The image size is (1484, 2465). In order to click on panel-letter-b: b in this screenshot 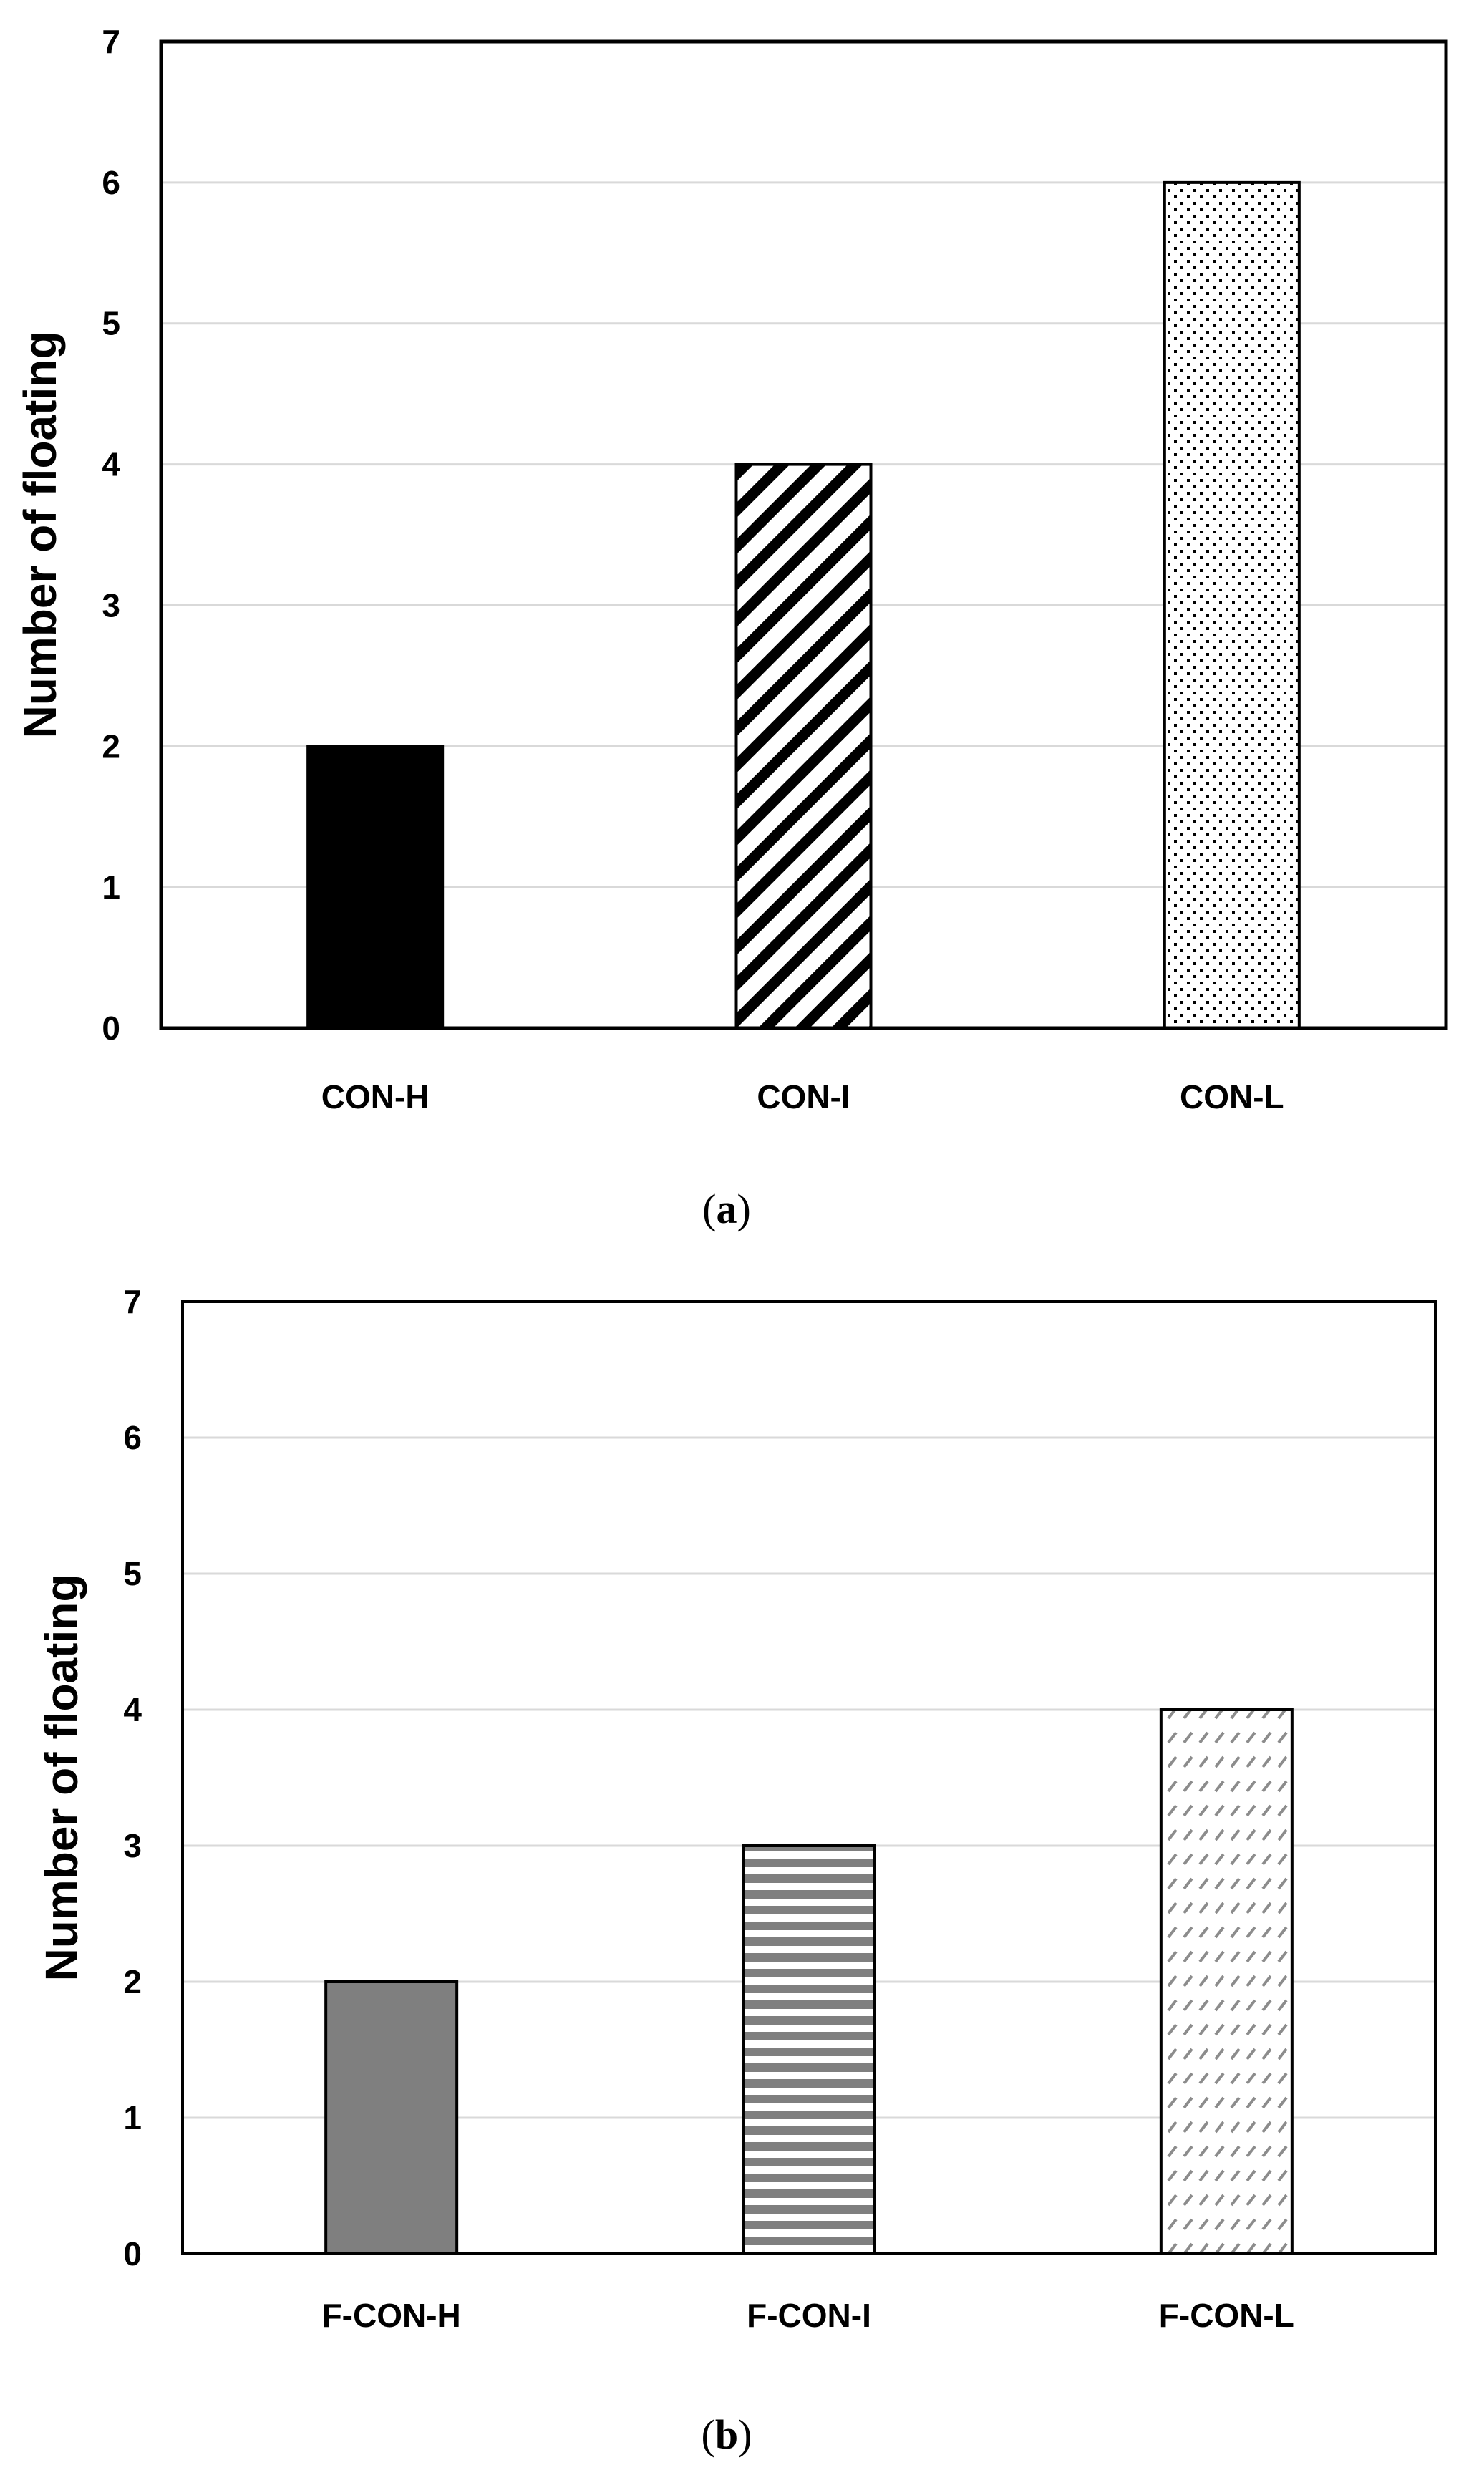, I will do `click(726, 2434)`.